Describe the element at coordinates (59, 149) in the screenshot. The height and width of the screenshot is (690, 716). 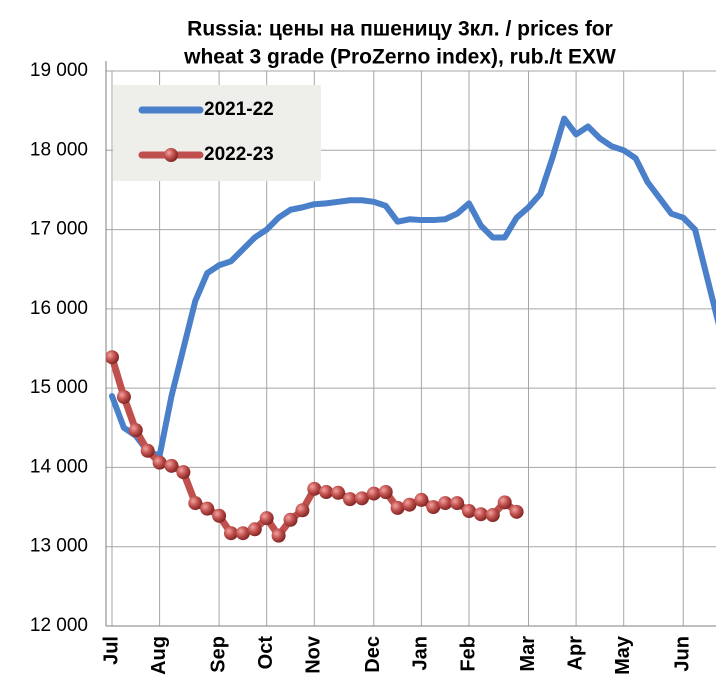
I see `y-tick-label: 18 000` at that location.